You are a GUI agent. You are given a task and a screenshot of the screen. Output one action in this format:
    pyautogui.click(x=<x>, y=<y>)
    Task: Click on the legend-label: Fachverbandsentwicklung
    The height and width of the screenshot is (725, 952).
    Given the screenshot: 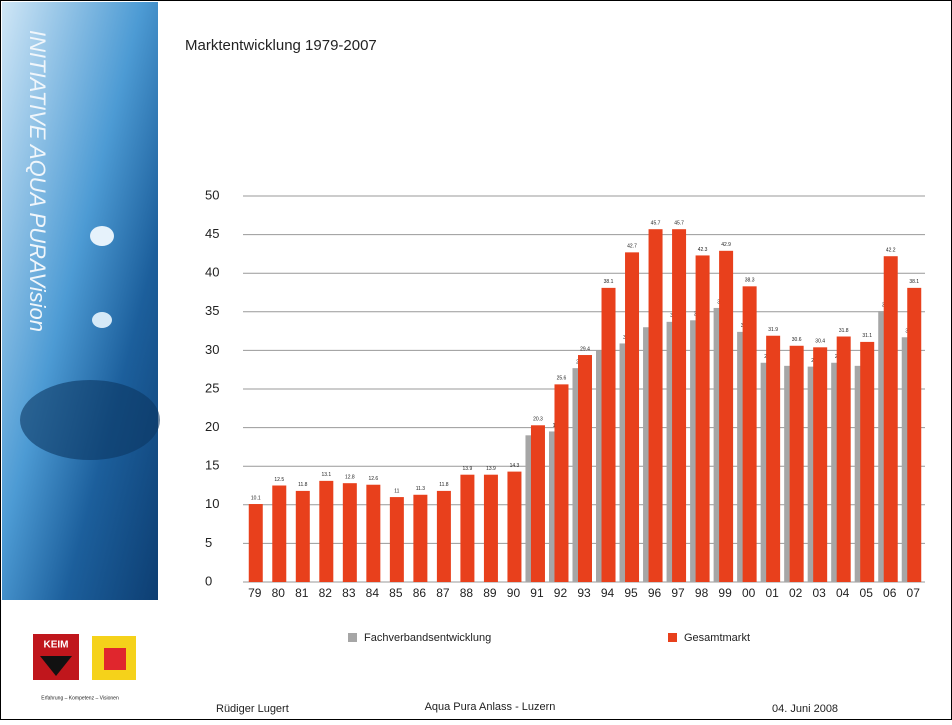 What is the action you would take?
    pyautogui.click(x=427, y=638)
    